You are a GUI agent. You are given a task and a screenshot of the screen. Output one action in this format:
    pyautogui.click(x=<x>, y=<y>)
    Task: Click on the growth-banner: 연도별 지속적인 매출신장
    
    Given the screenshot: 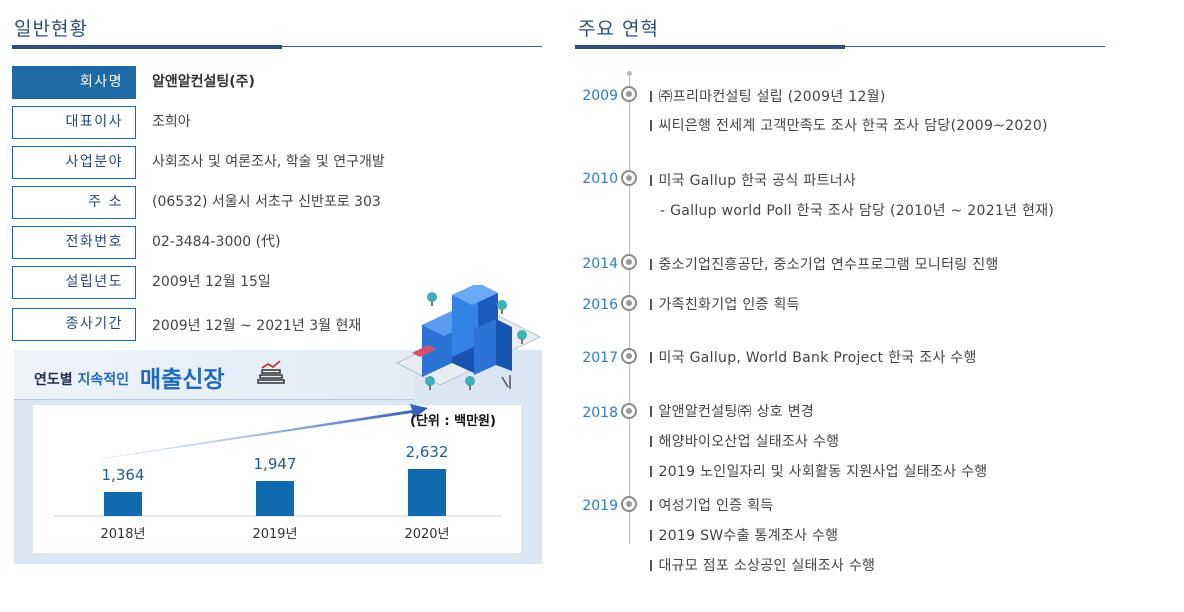 What is the action you would take?
    pyautogui.click(x=214, y=375)
    